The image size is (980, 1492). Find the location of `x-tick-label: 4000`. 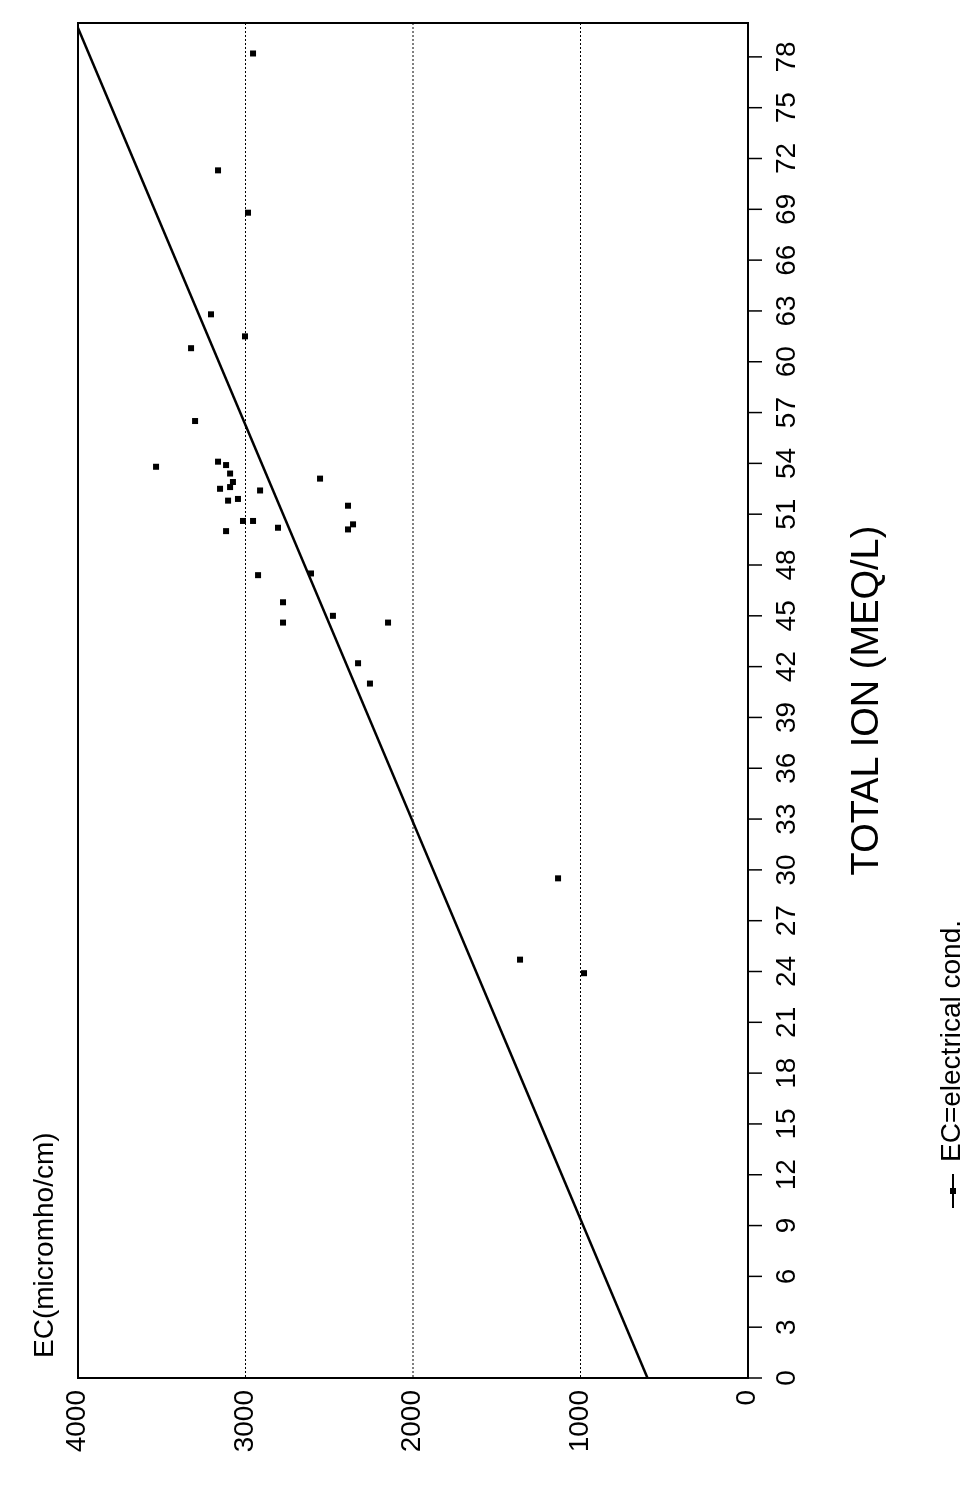

x-tick-label: 4000 is located at coordinates (76, 1421).